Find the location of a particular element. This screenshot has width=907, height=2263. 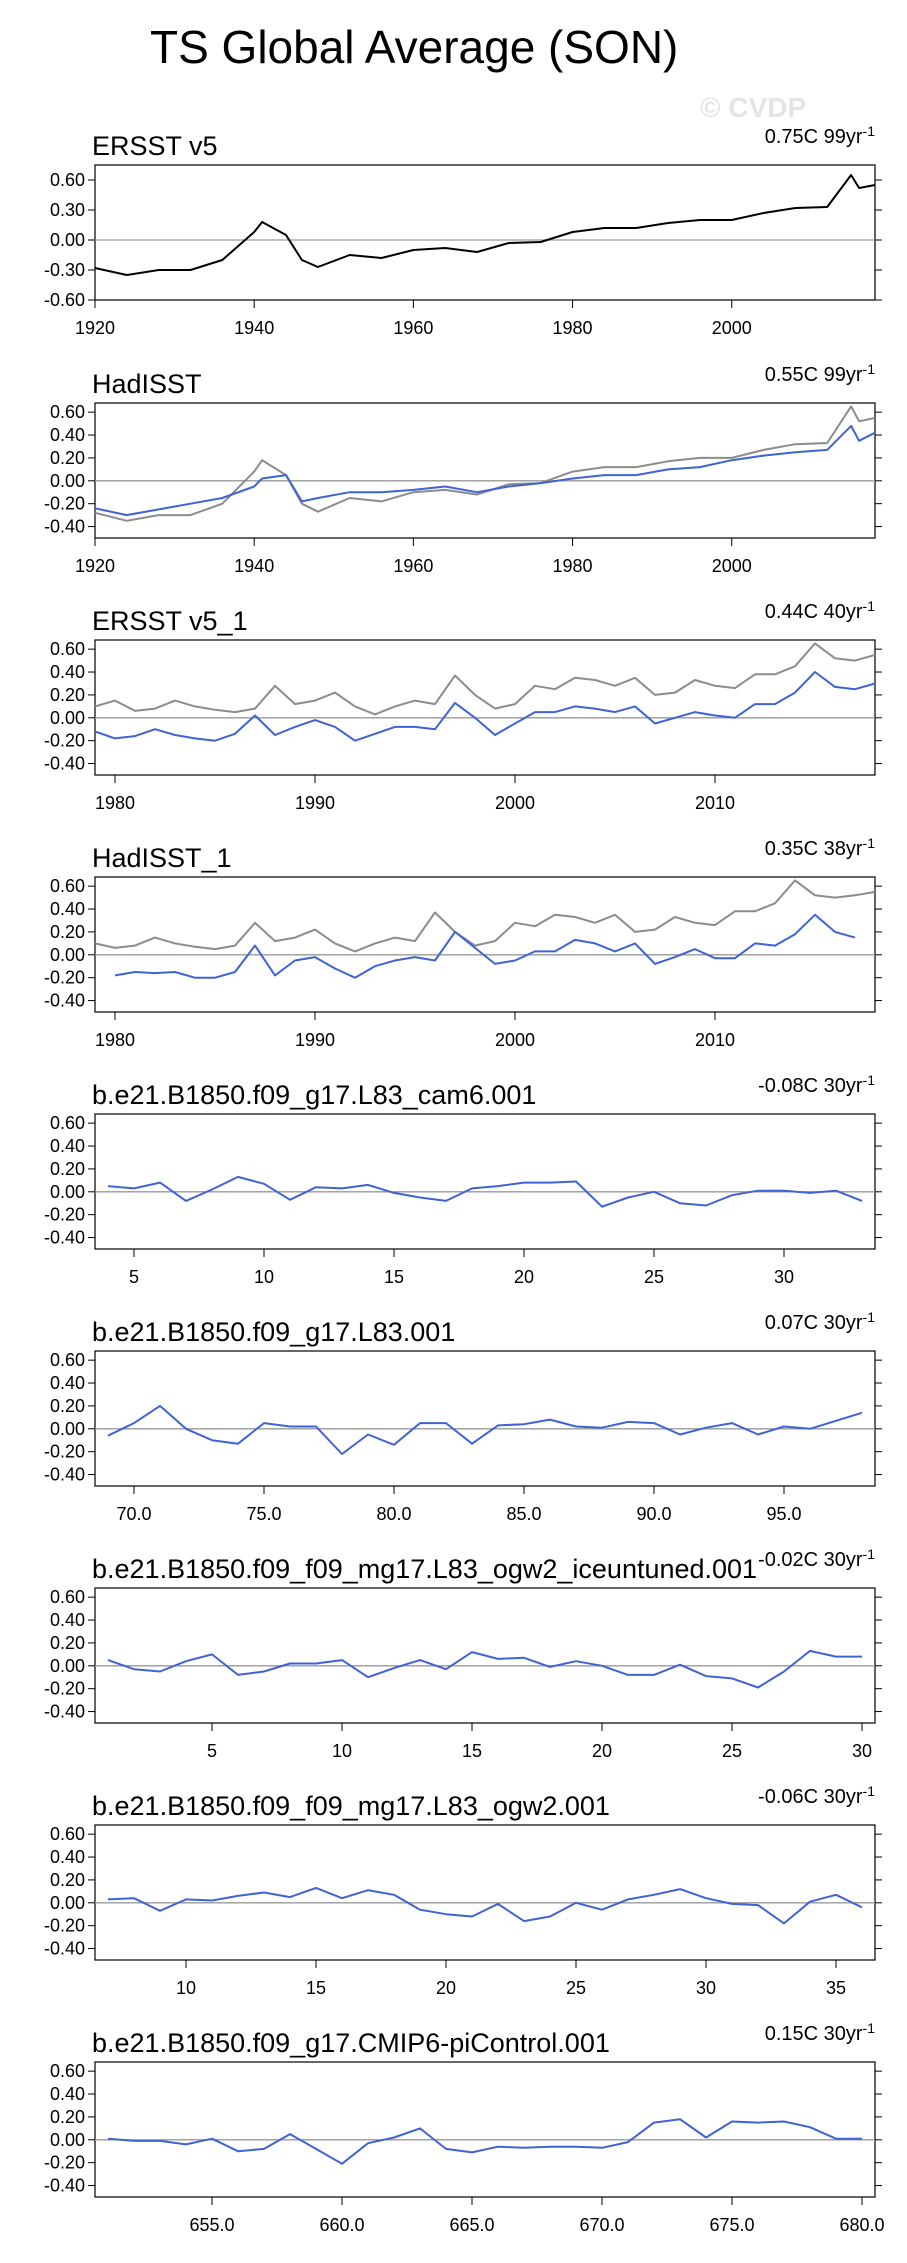

x-tick-label: 2010 is located at coordinates (715, 803).